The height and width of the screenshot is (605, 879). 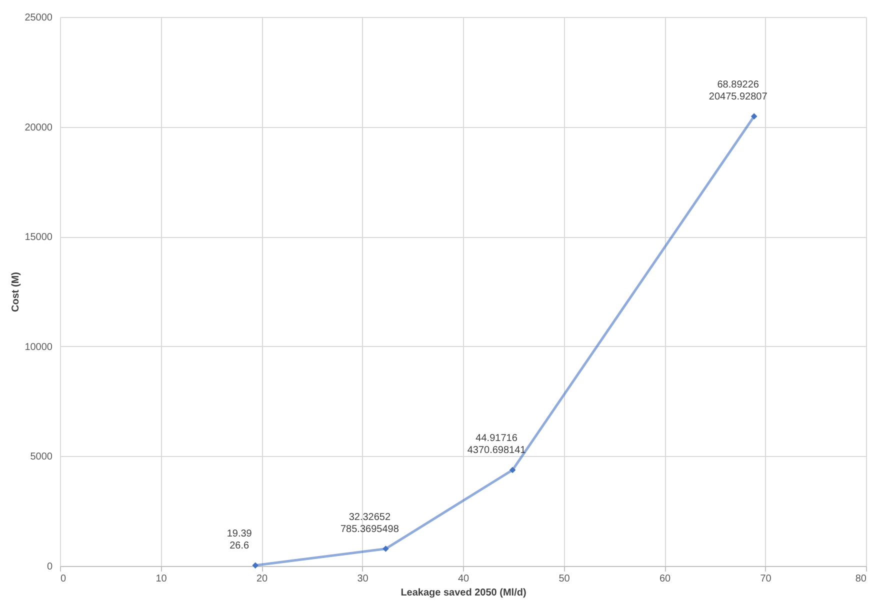 I want to click on x-tick-label: 0, so click(x=63, y=579).